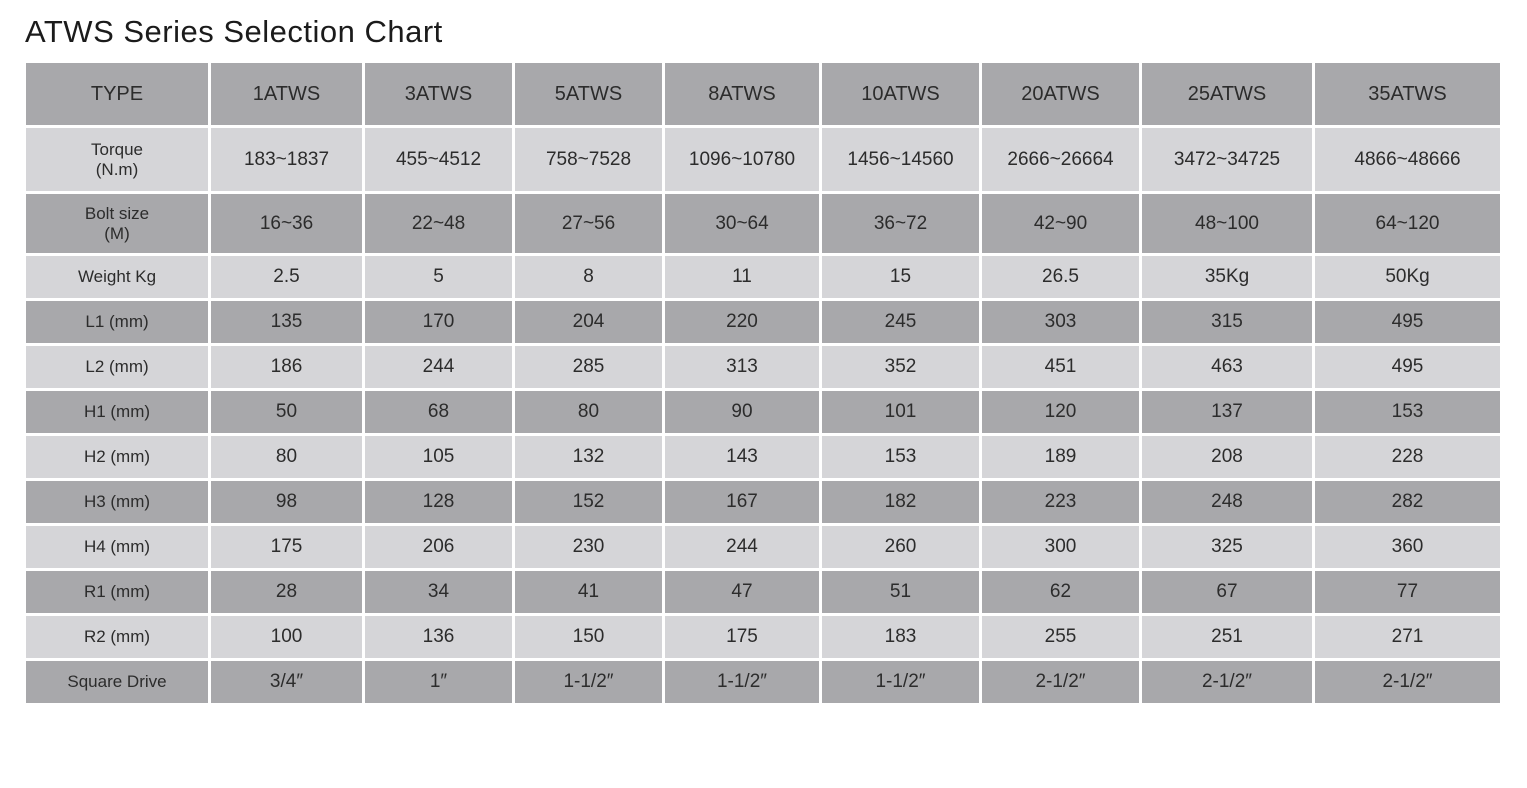  I want to click on table-cell: 2-1/2″, so click(1060, 682).